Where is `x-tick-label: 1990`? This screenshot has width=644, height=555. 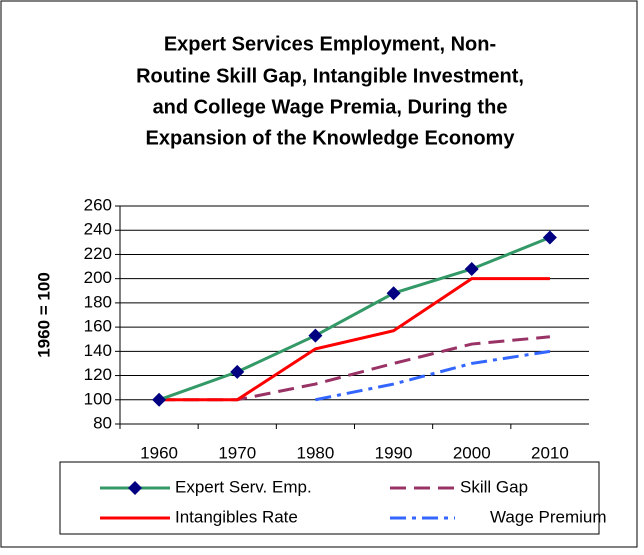 x-tick-label: 1990 is located at coordinates (394, 452).